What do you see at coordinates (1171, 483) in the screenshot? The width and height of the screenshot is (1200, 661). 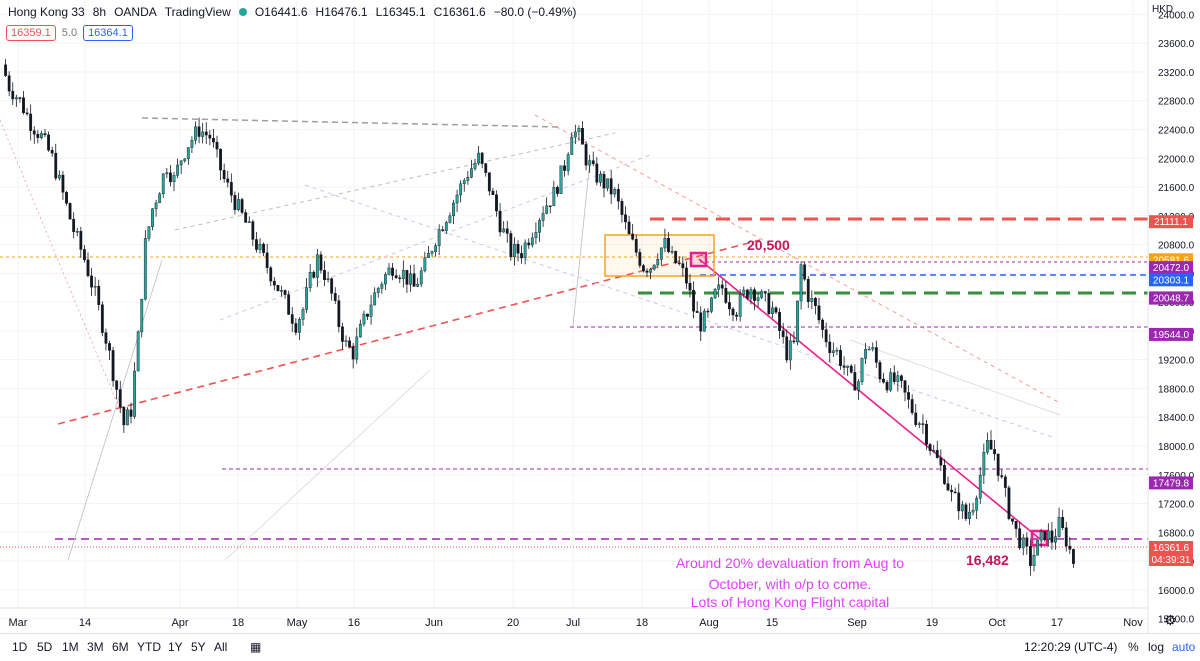 I see `price-label-tag: 17479.8` at bounding box center [1171, 483].